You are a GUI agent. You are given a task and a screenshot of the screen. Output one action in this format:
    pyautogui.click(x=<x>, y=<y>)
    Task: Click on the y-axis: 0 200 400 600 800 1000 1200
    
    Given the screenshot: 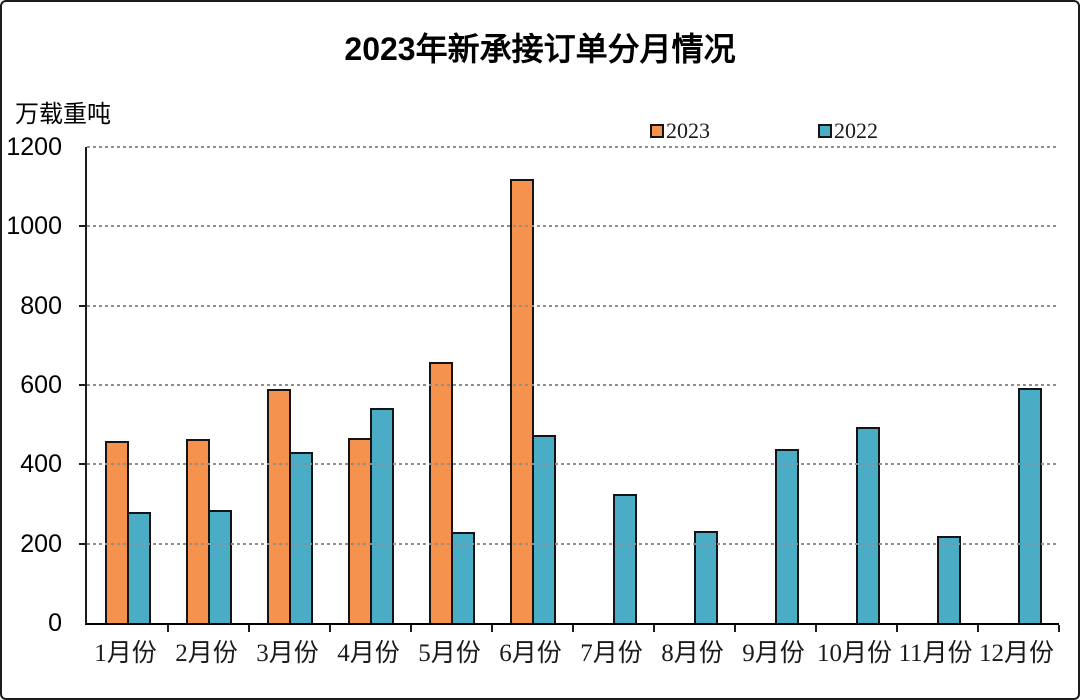 What is the action you would take?
    pyautogui.click(x=32, y=385)
    